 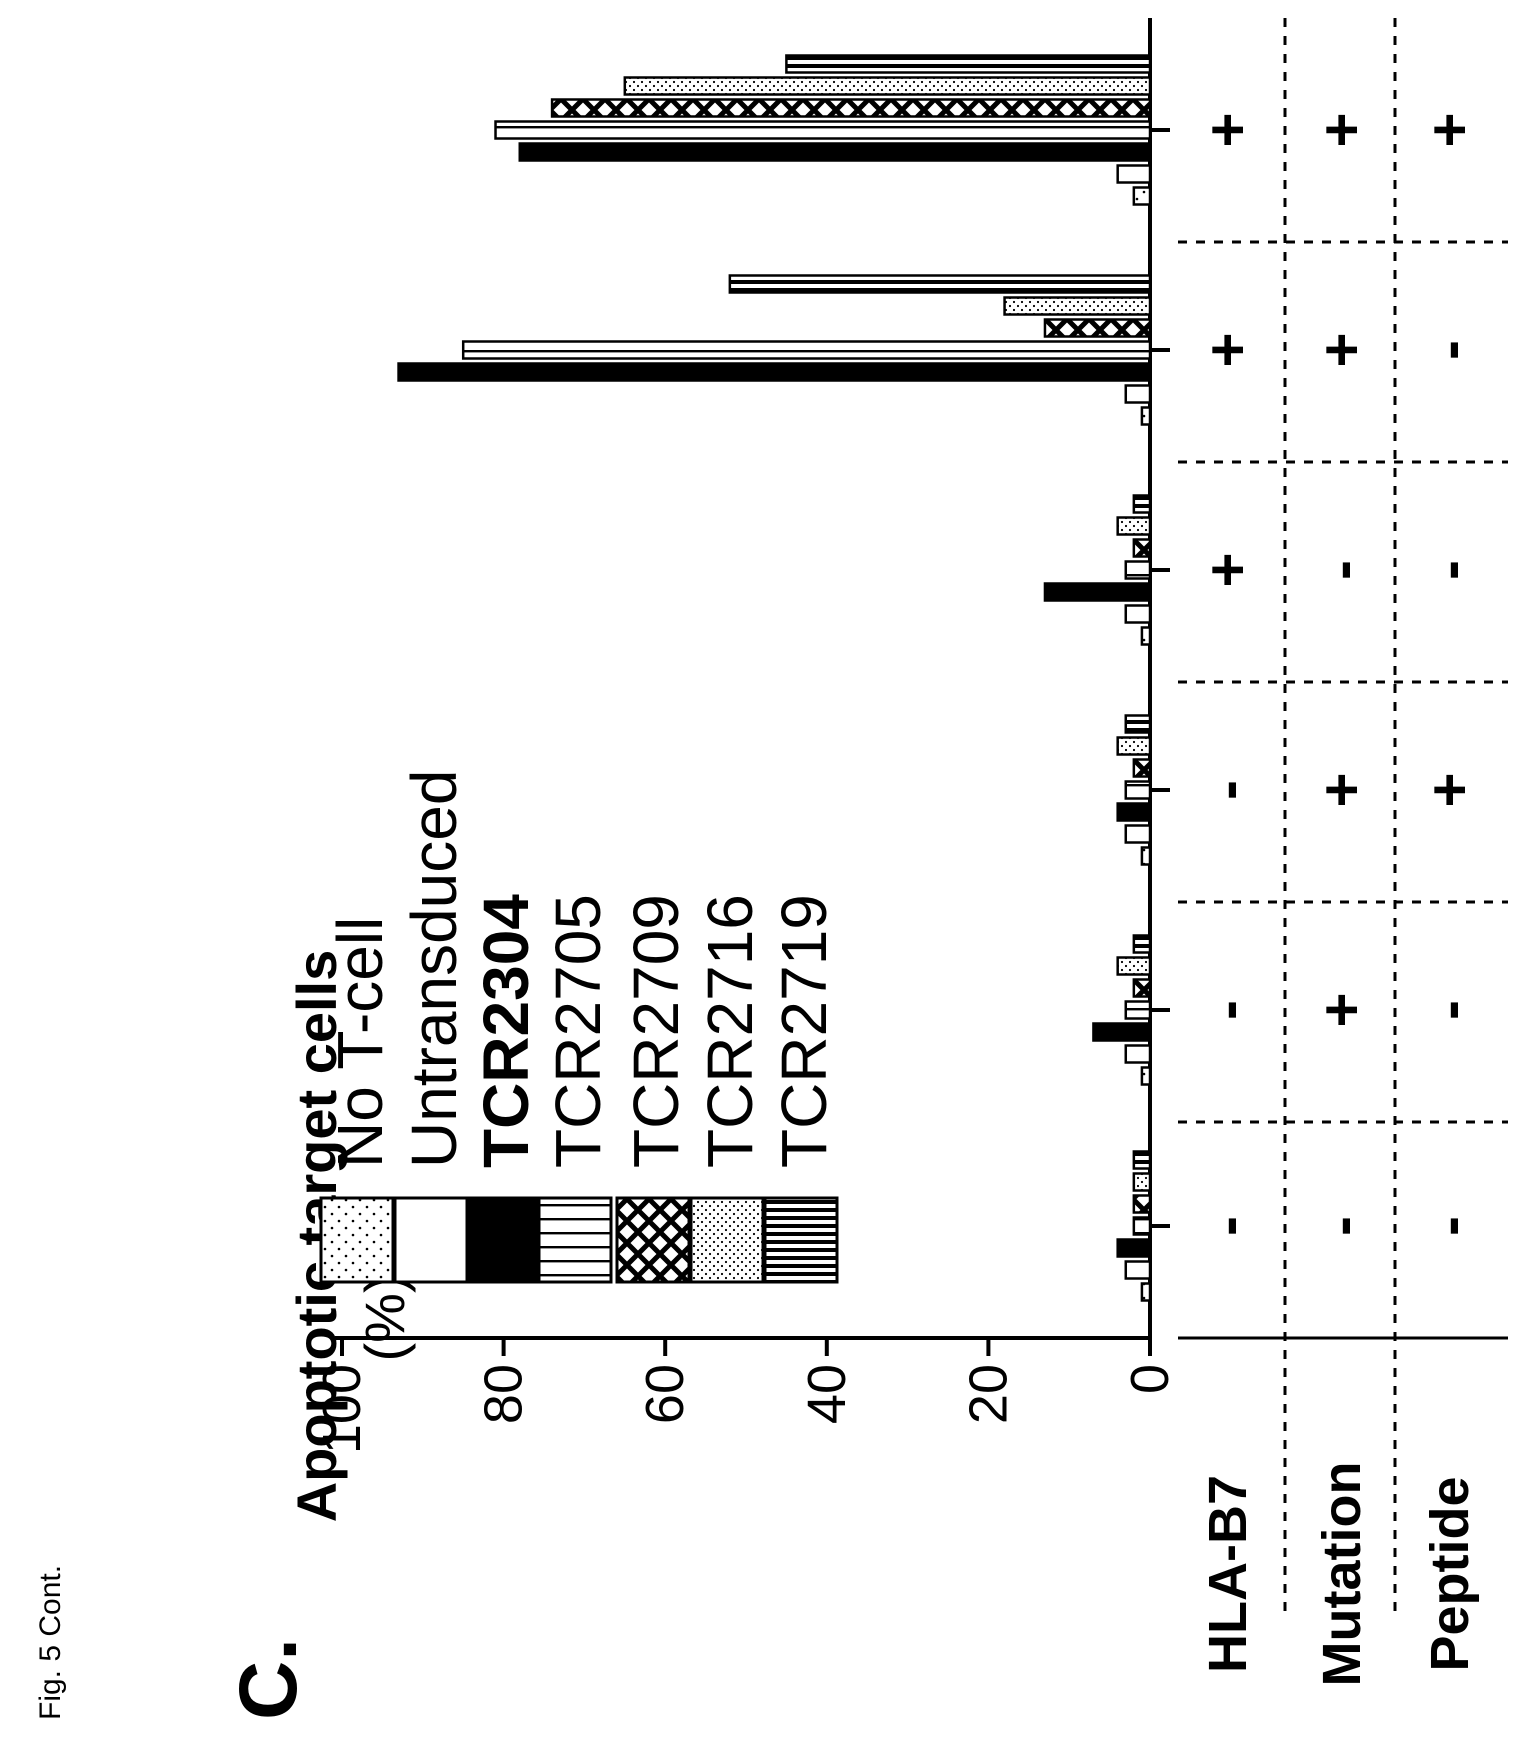 What do you see at coordinates (503, 1240) in the screenshot?
I see `legend-swatch-tcr2304` at bounding box center [503, 1240].